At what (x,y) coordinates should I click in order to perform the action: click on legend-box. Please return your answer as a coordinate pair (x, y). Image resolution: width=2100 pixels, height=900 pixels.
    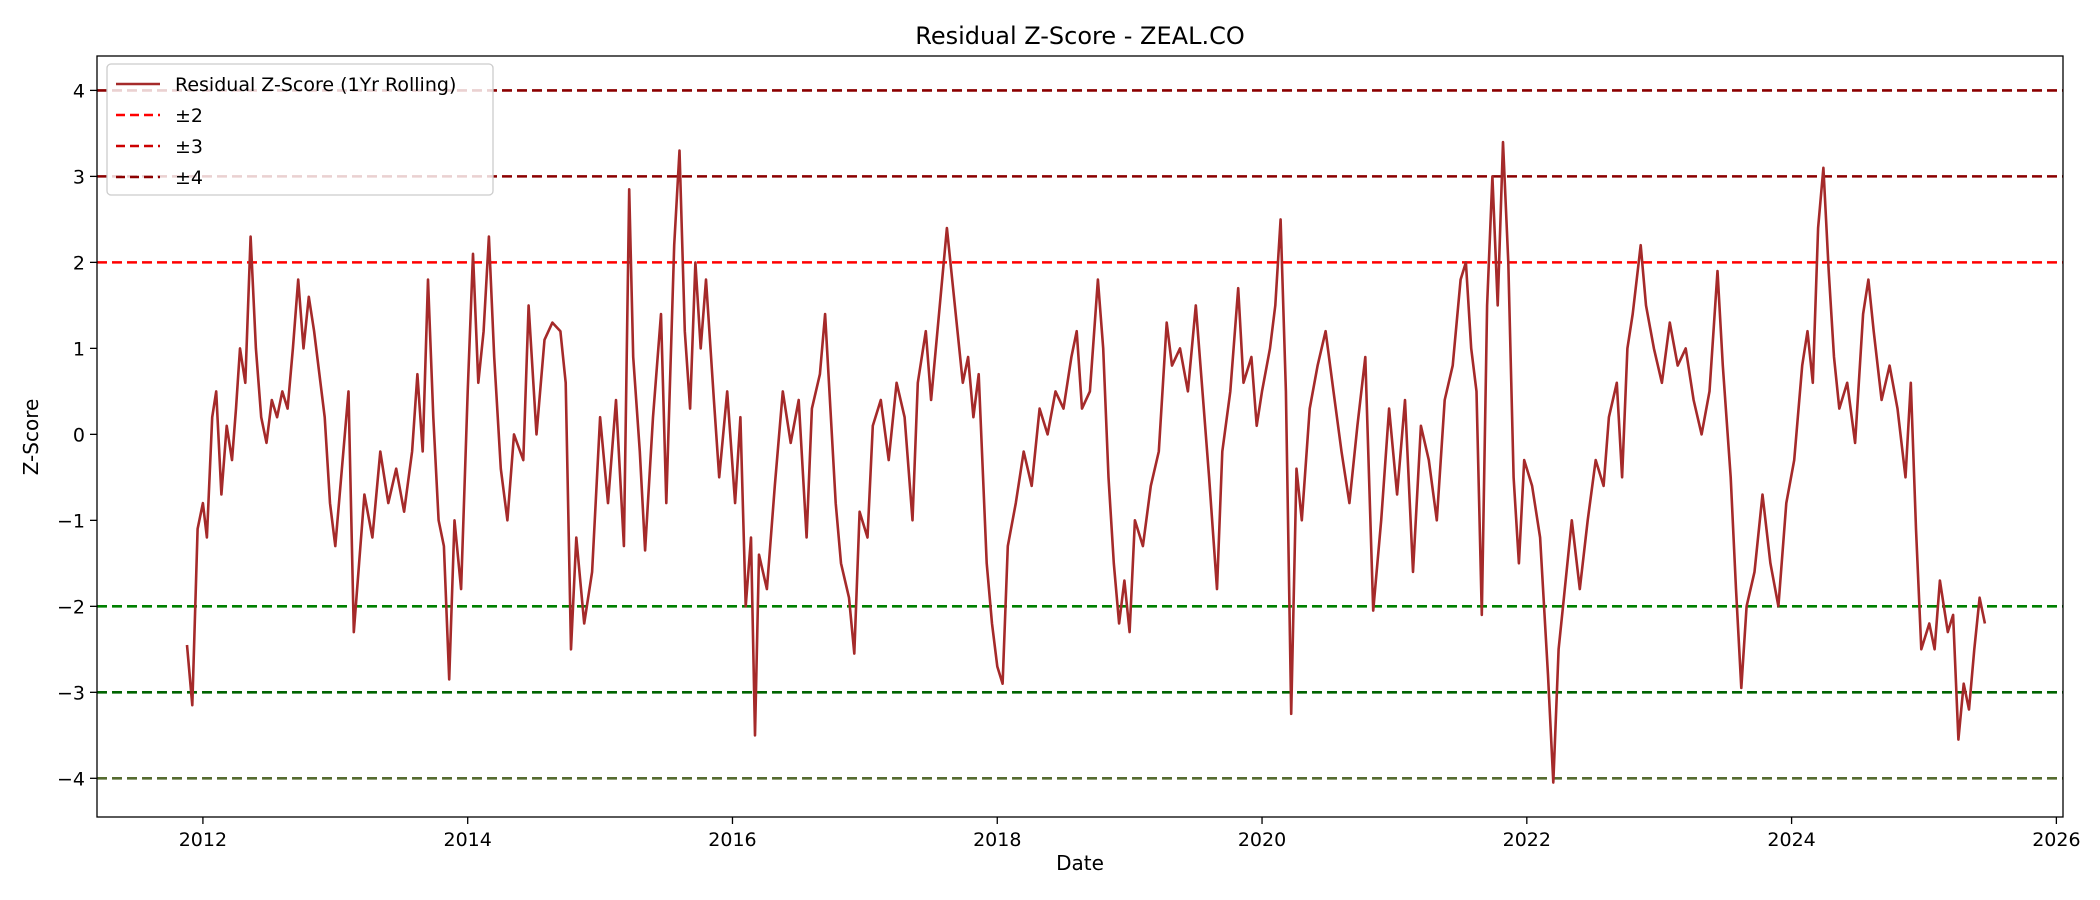
    Looking at the image, I should click on (300, 129).